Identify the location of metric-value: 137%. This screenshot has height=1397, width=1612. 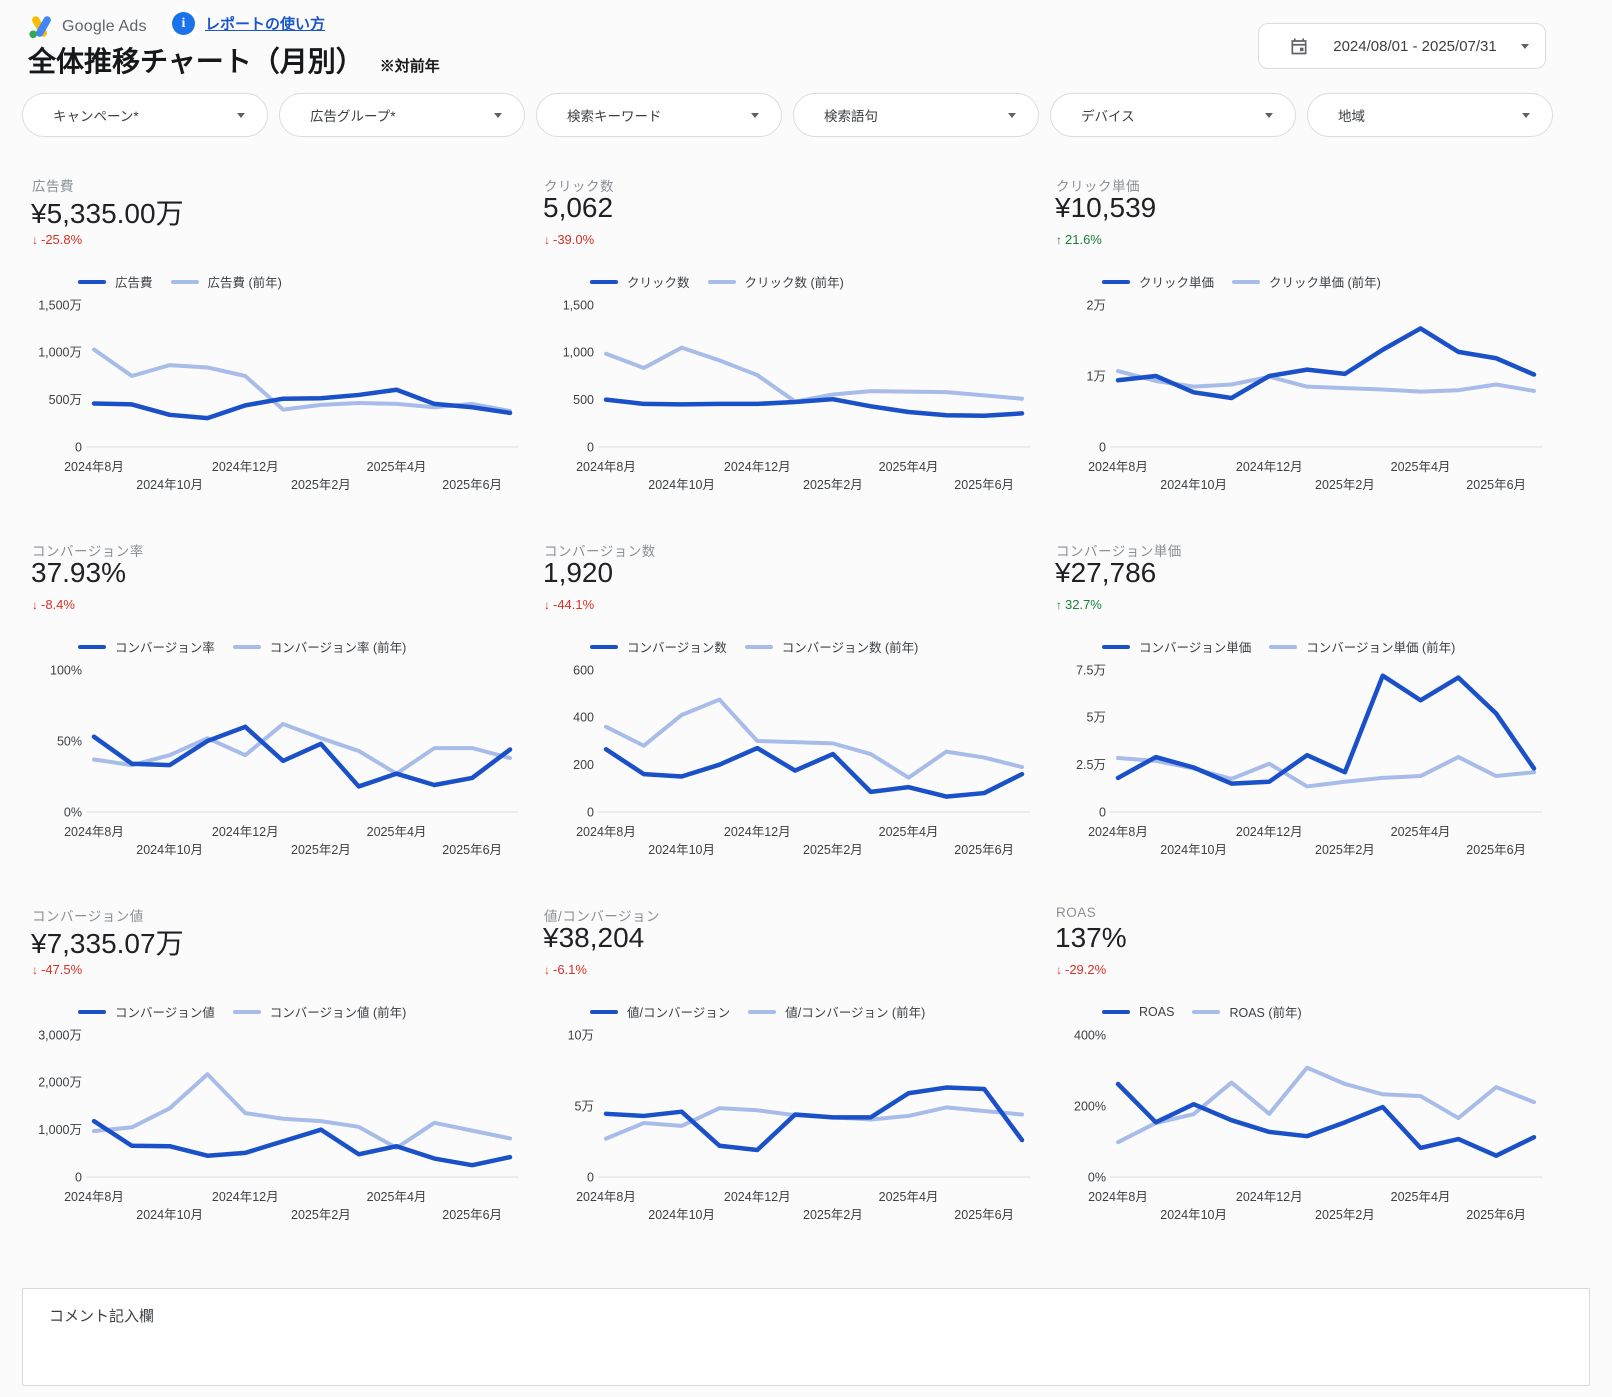
(1091, 937).